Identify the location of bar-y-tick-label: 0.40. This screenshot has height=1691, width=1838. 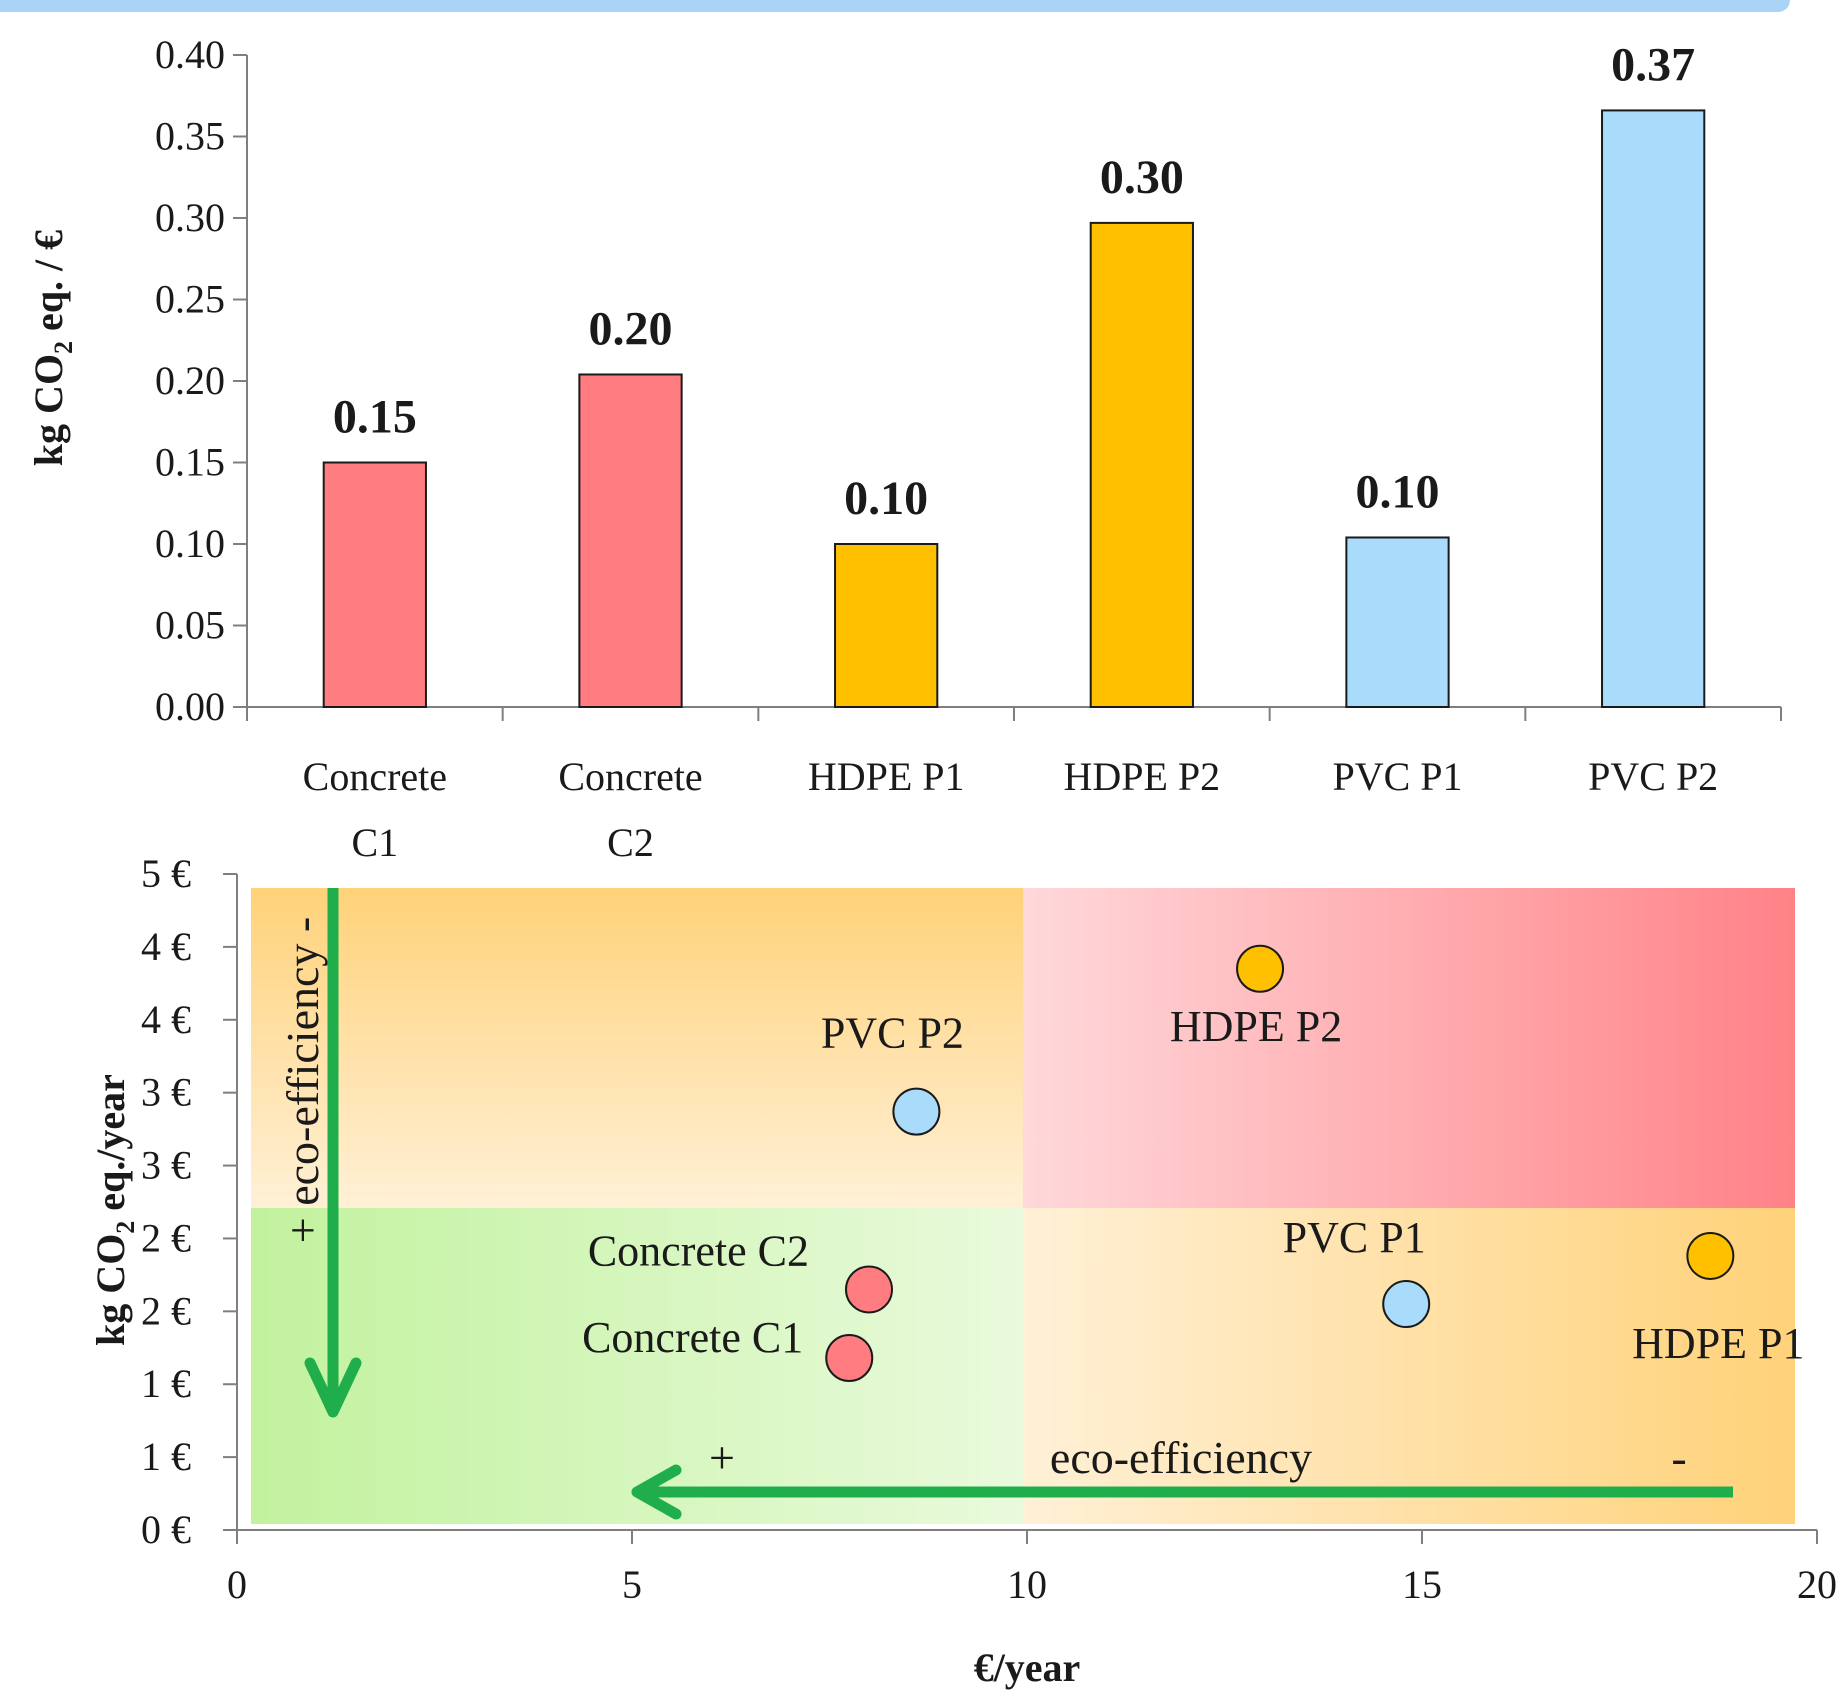
(190, 54).